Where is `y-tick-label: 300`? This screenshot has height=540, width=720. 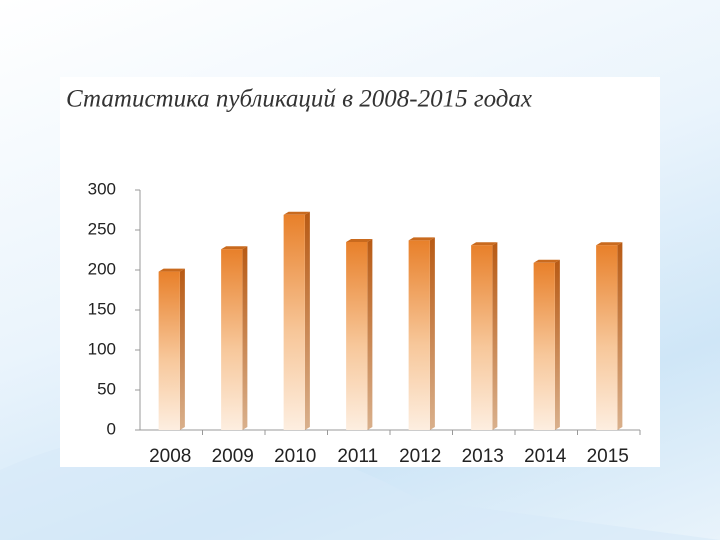
y-tick-label: 300 is located at coordinates (102, 188).